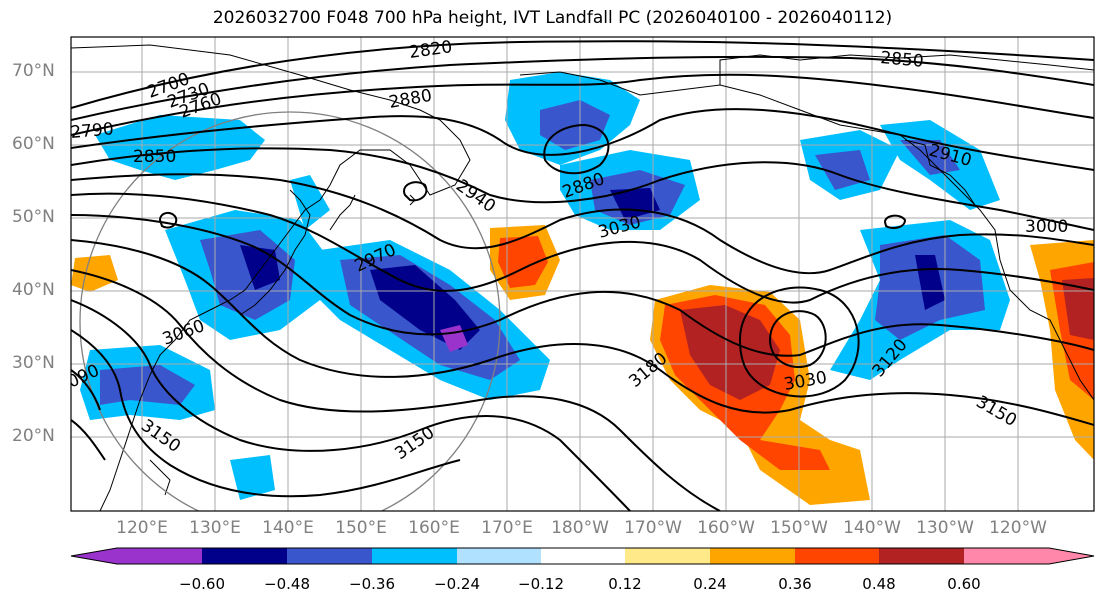  I want to click on lon-label: 150°W, so click(799, 528).